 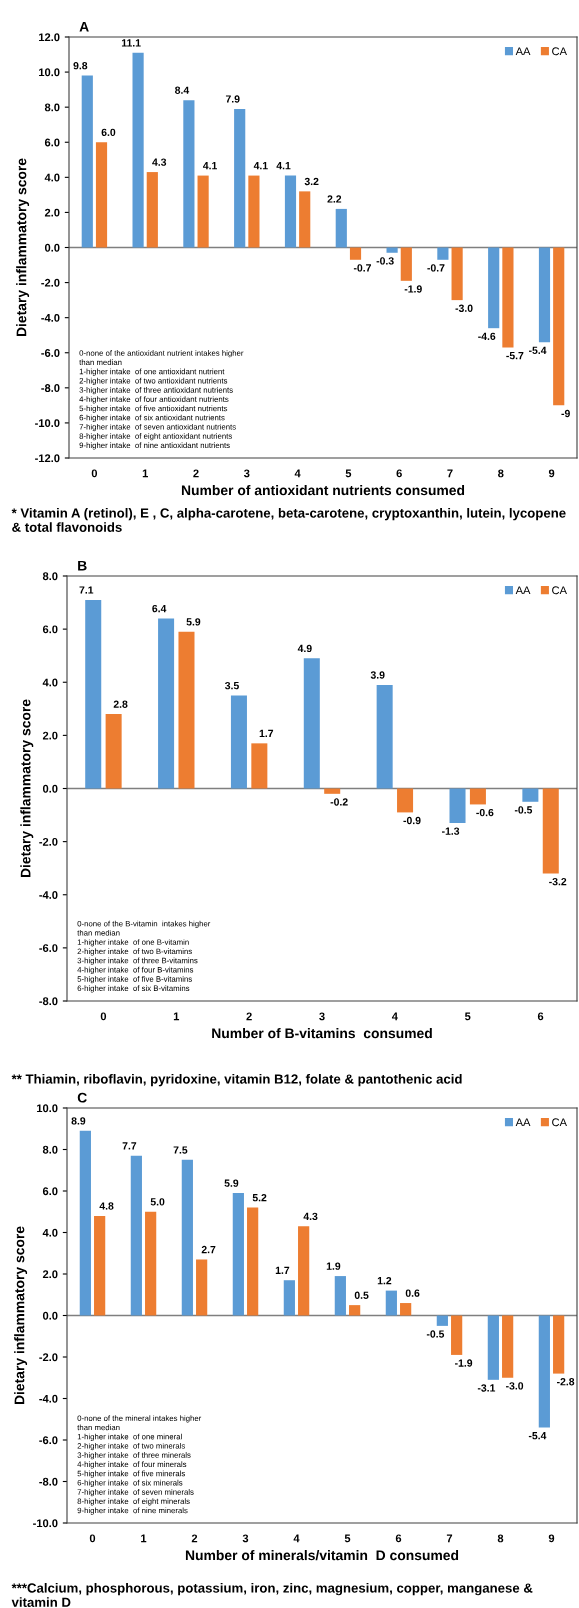 I want to click on data-label: -1.9, so click(x=464, y=1363).